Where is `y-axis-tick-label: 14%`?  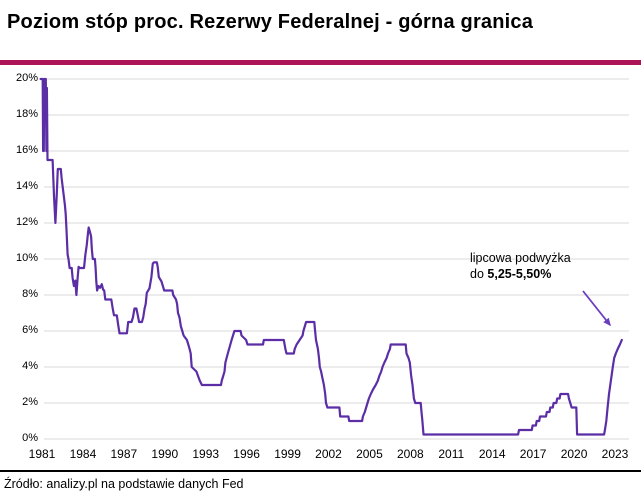 y-axis-tick-label: 14% is located at coordinates (26, 186).